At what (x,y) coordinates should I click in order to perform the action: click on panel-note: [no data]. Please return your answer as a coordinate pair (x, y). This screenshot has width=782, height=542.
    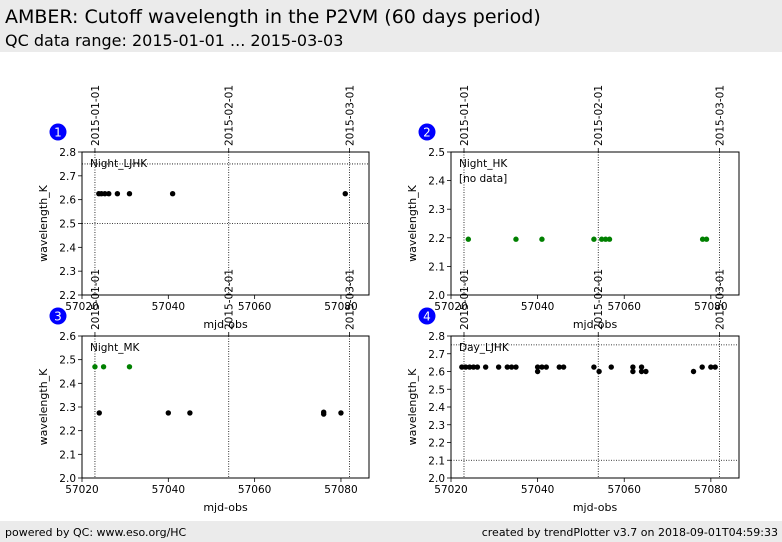
    Looking at the image, I should click on (483, 179).